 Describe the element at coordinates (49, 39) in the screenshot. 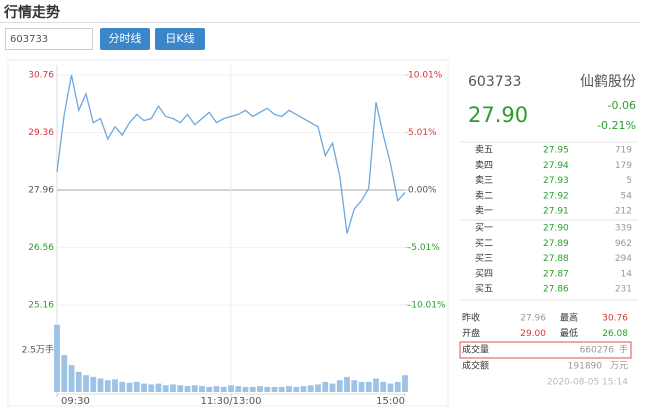

I see `search-input: 603733` at that location.